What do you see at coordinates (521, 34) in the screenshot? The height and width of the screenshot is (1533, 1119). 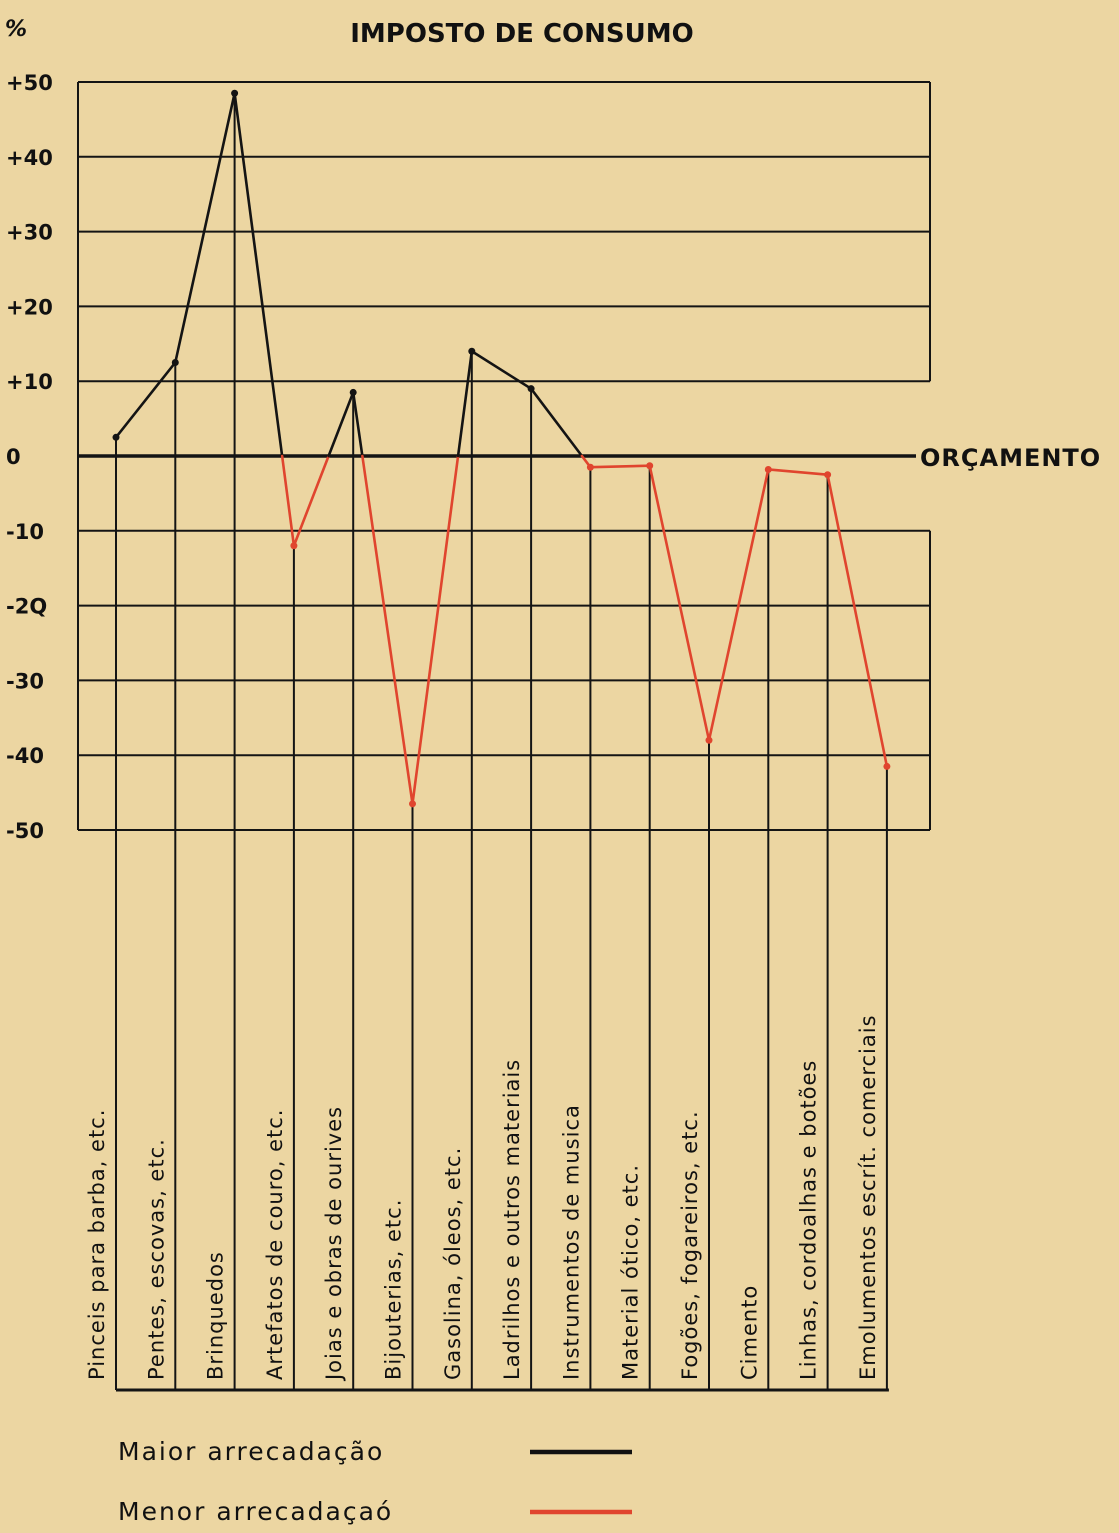 I see `chart-title: IMPOSTO DE CONSUMO` at bounding box center [521, 34].